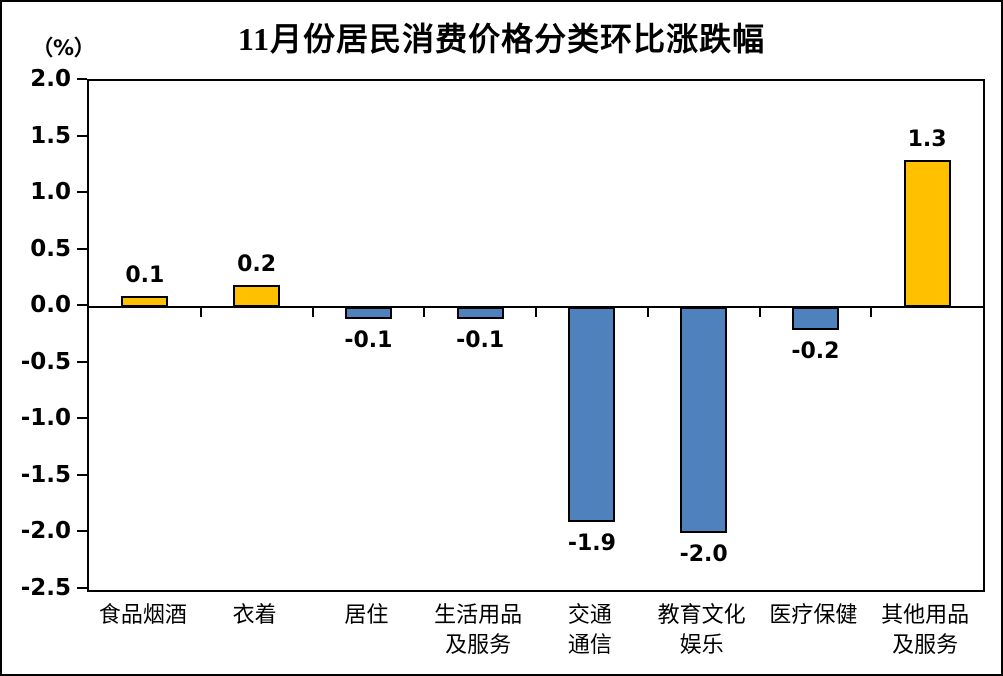 This screenshot has height=676, width=1003. What do you see at coordinates (45, 474) in the screenshot?
I see `y-tick-label-7: -1.5` at bounding box center [45, 474].